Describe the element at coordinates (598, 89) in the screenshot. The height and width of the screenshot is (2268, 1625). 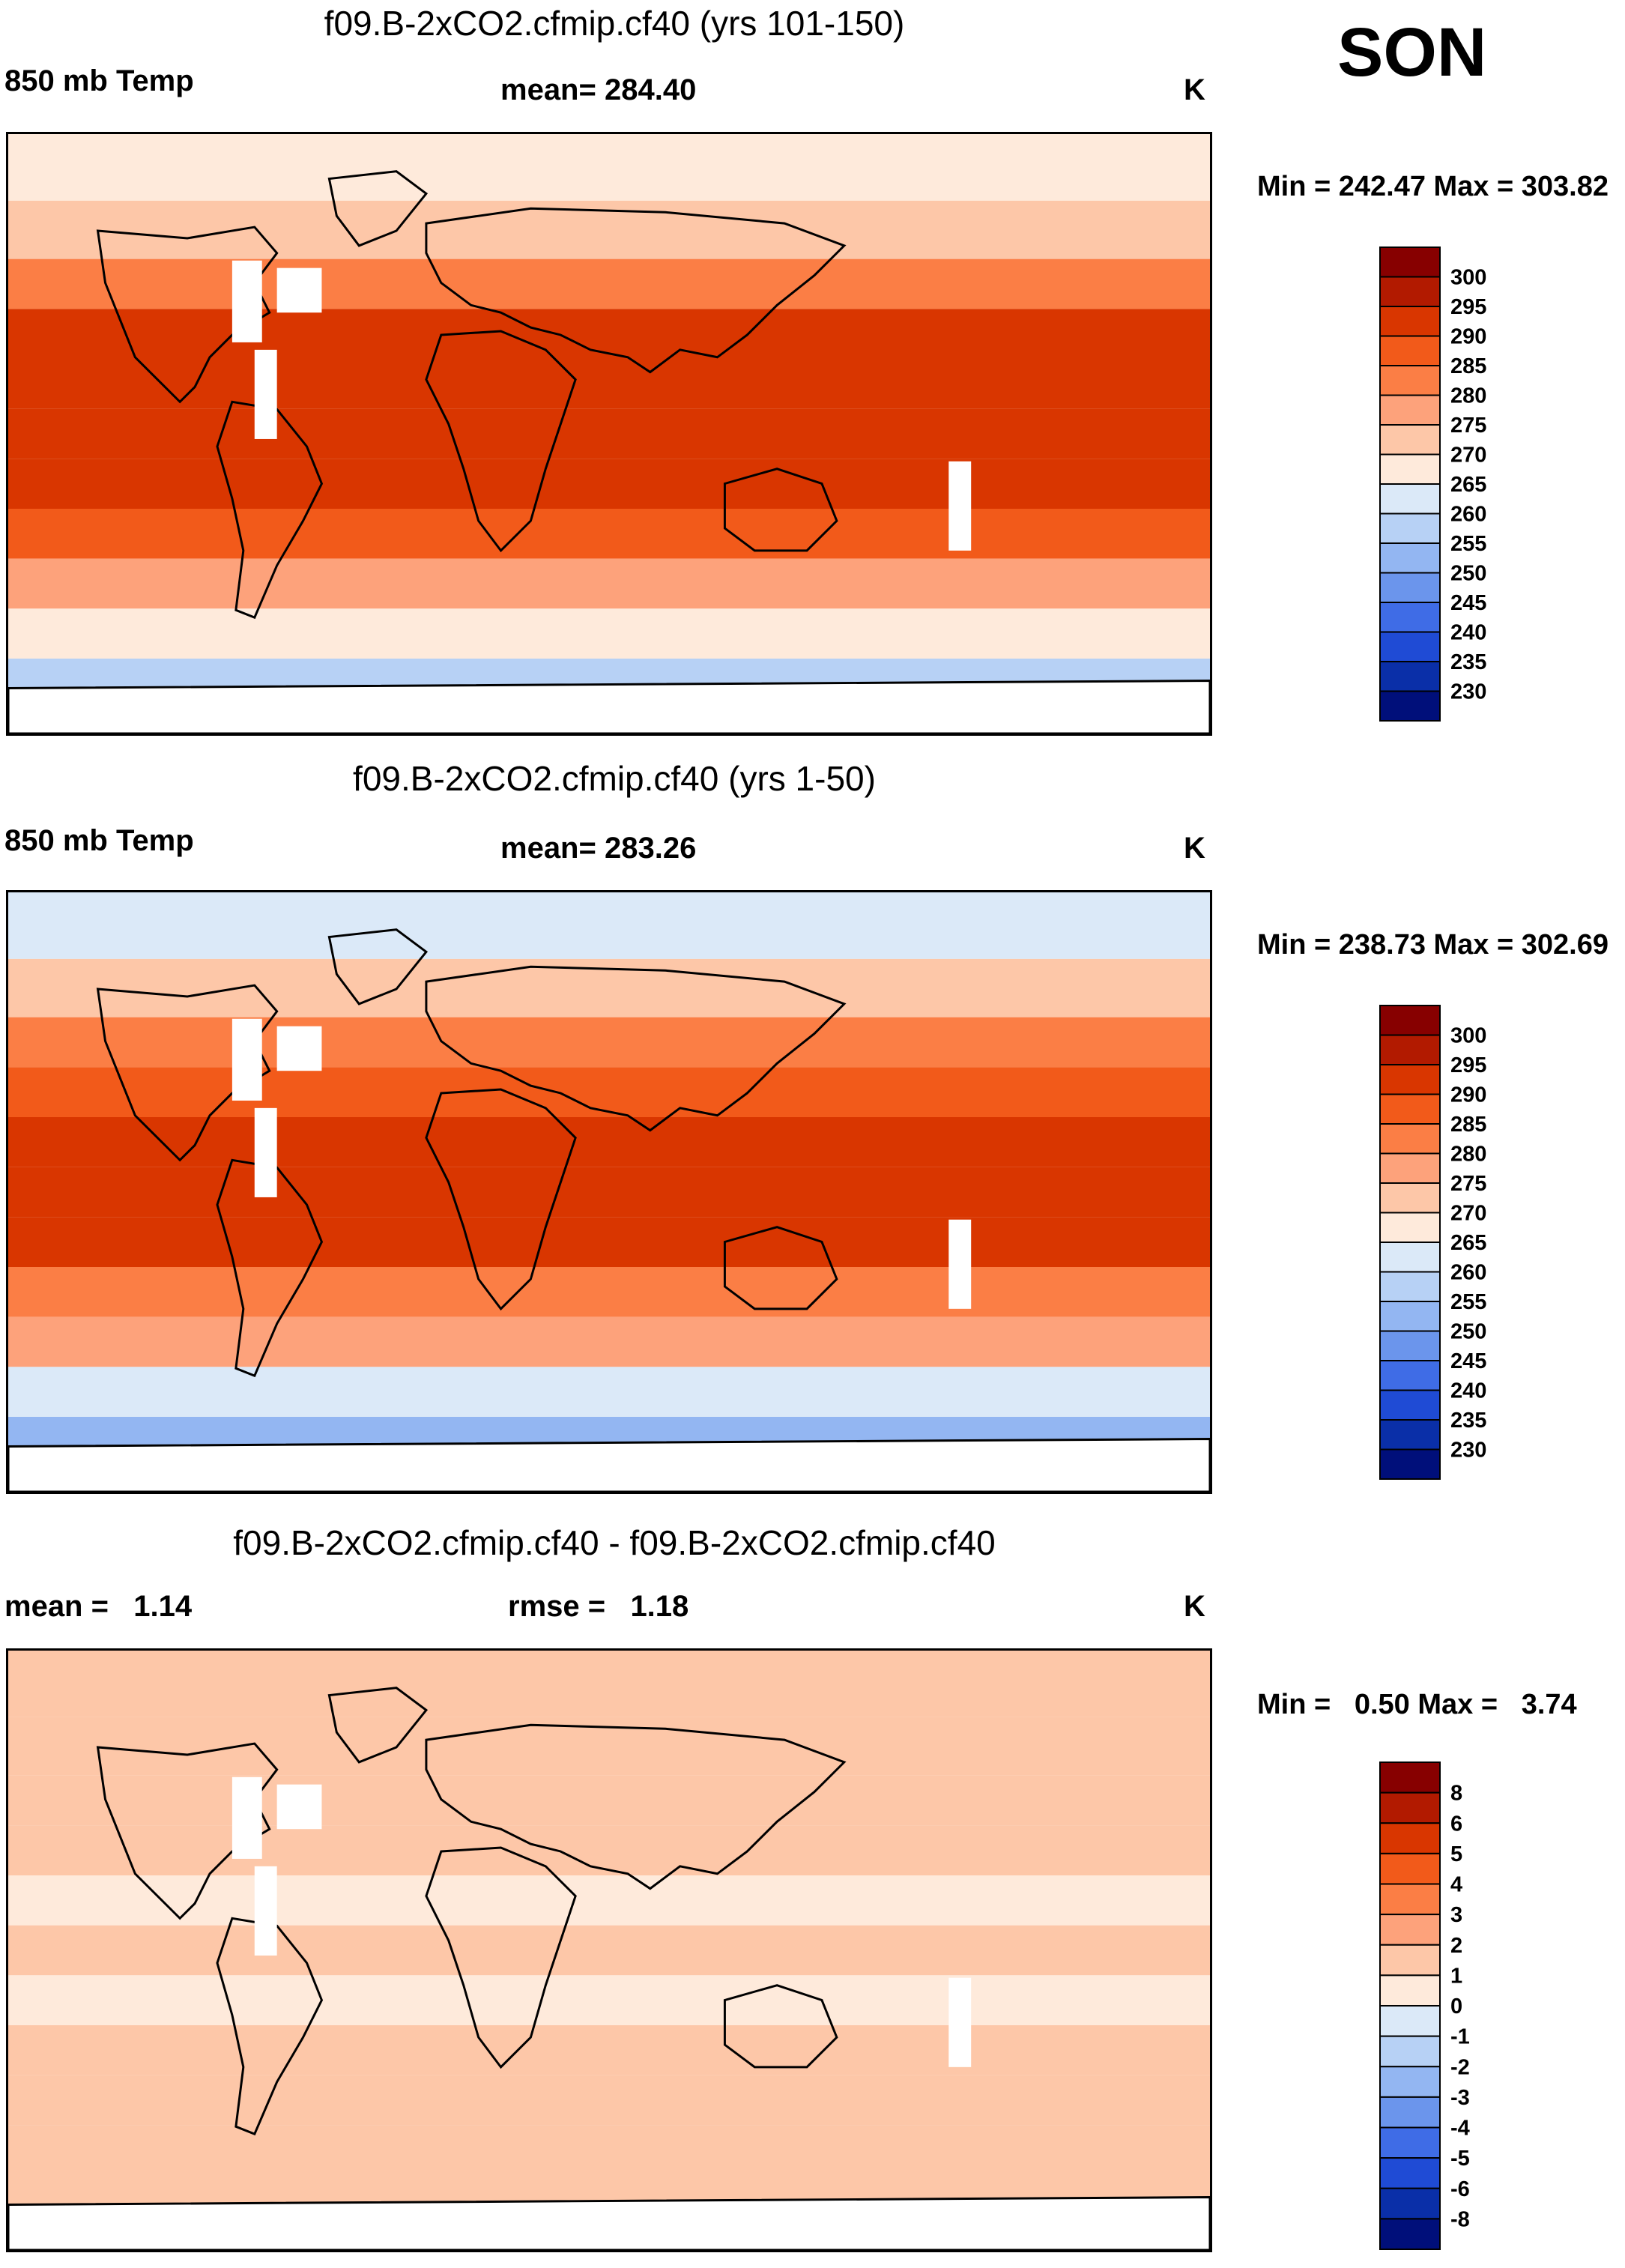
I see `panel1-mean-label: mean= 284.40` at that location.